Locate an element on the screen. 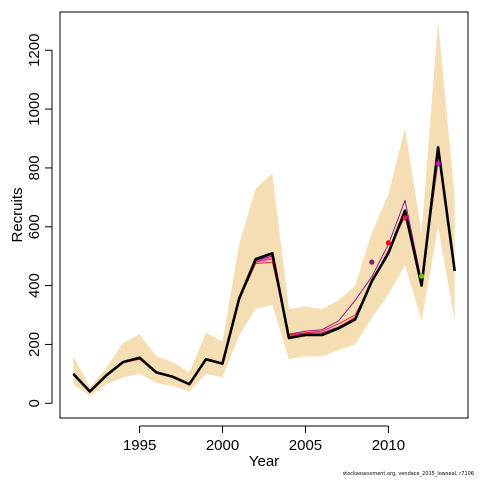  terminal-point-2011 is located at coordinates (405, 218).